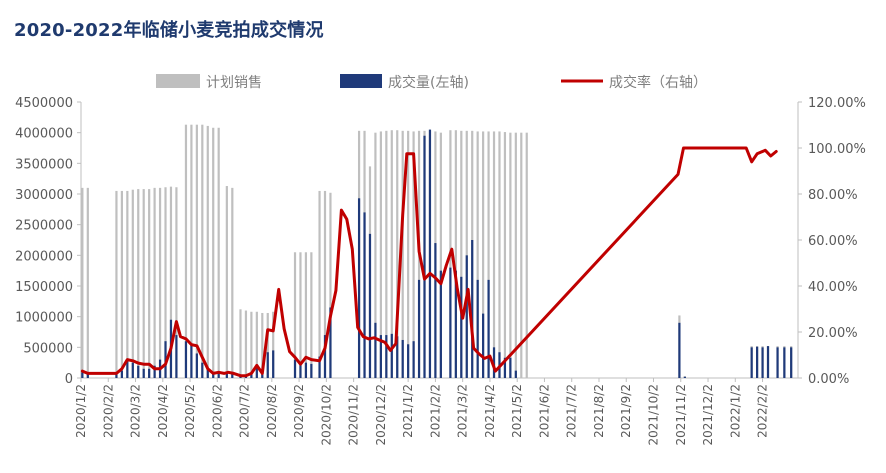 The width and height of the screenshot is (886, 473). I want to click on y-left-tick-label: 1000000, so click(44, 318).